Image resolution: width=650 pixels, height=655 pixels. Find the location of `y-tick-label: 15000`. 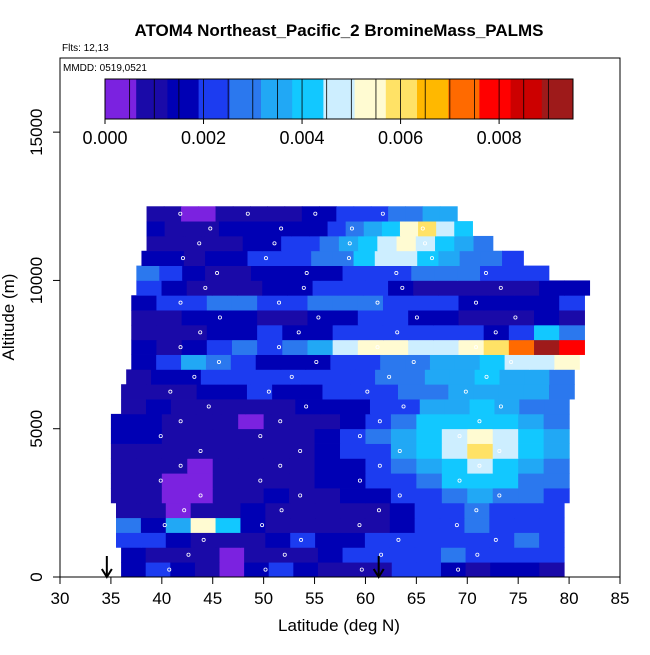

y-tick-label: 15000 is located at coordinates (36, 132).